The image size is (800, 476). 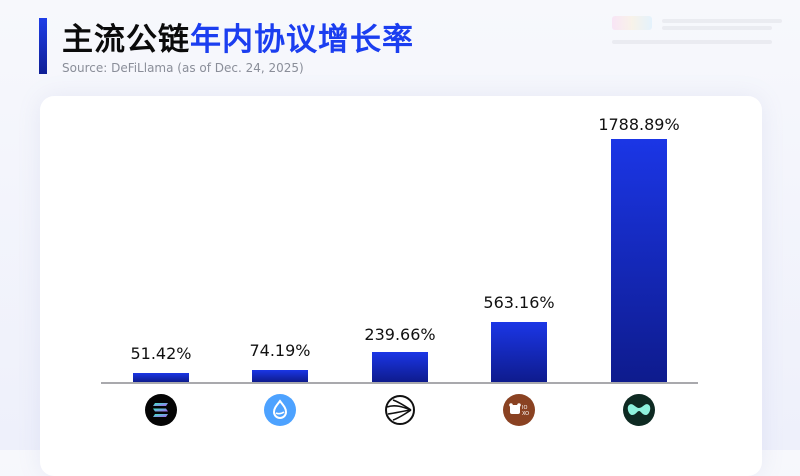 What do you see at coordinates (161, 377) in the screenshot?
I see `bar-solana` at bounding box center [161, 377].